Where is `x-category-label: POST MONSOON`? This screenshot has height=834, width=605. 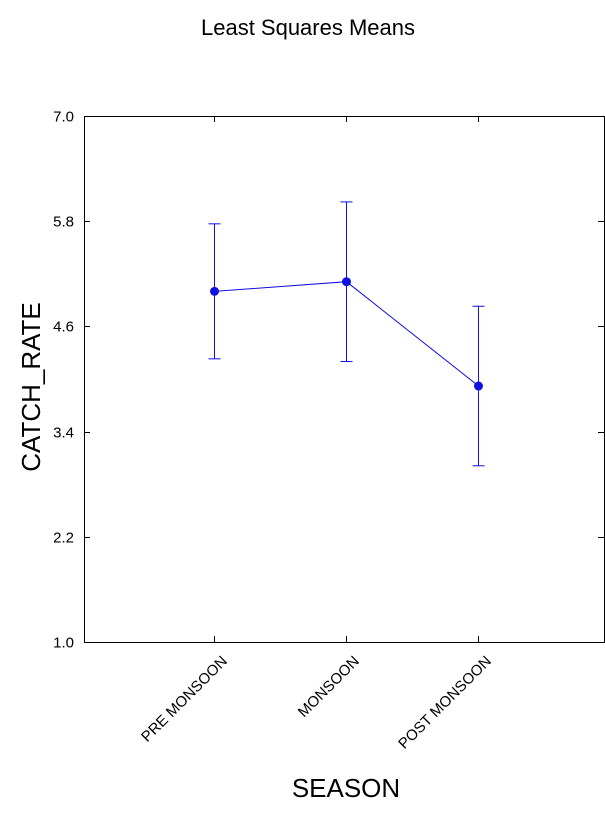 x-category-label: POST MONSOON is located at coordinates (445, 703).